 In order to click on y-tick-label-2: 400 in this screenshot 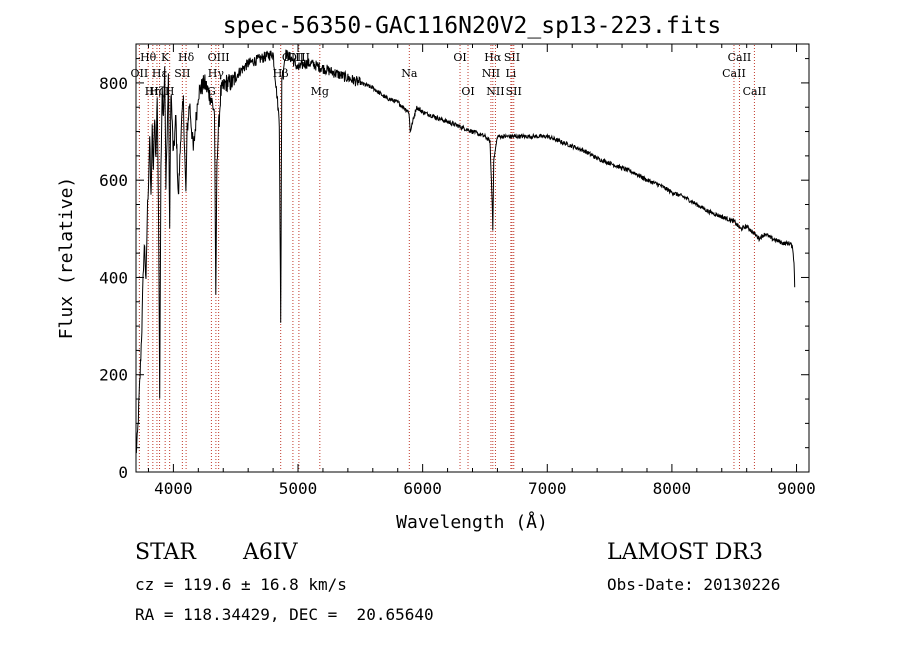, I will do `click(113, 277)`.